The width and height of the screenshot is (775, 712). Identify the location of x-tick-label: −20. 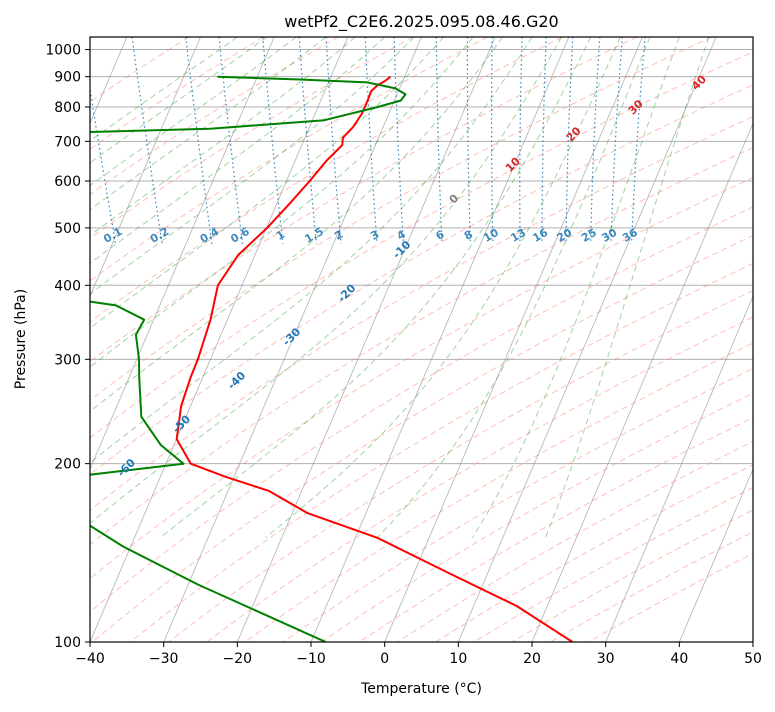
(238, 659).